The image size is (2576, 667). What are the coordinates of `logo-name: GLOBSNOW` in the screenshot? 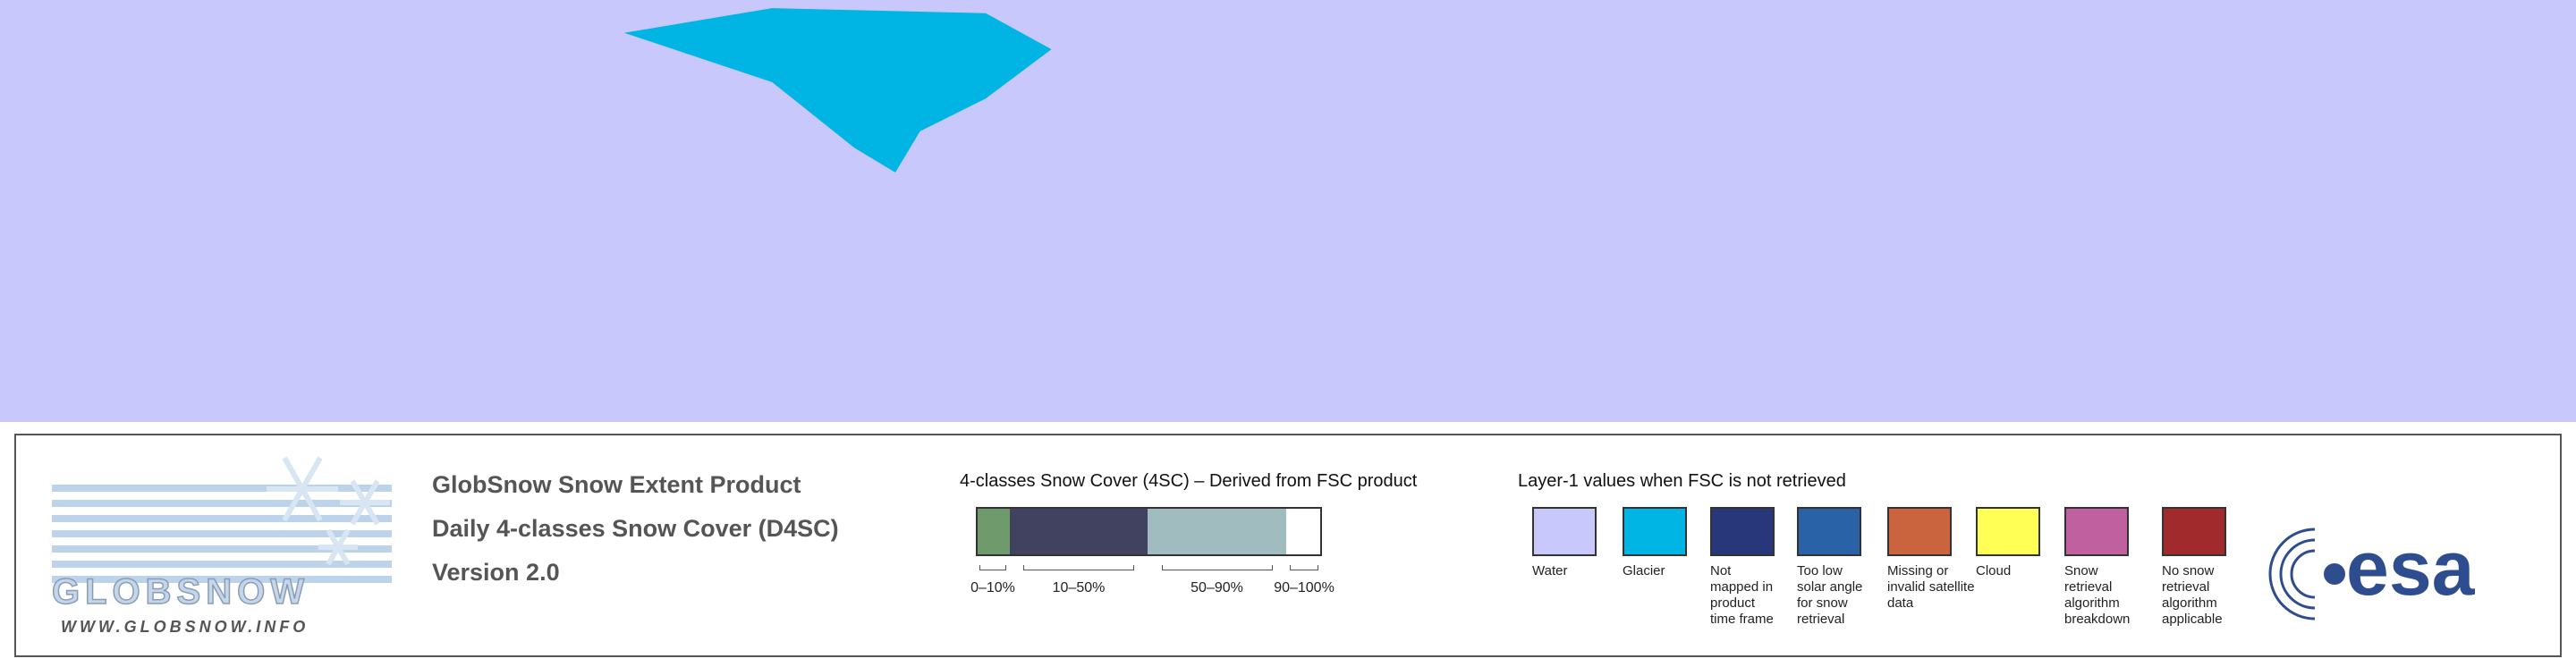 It's located at (180, 592).